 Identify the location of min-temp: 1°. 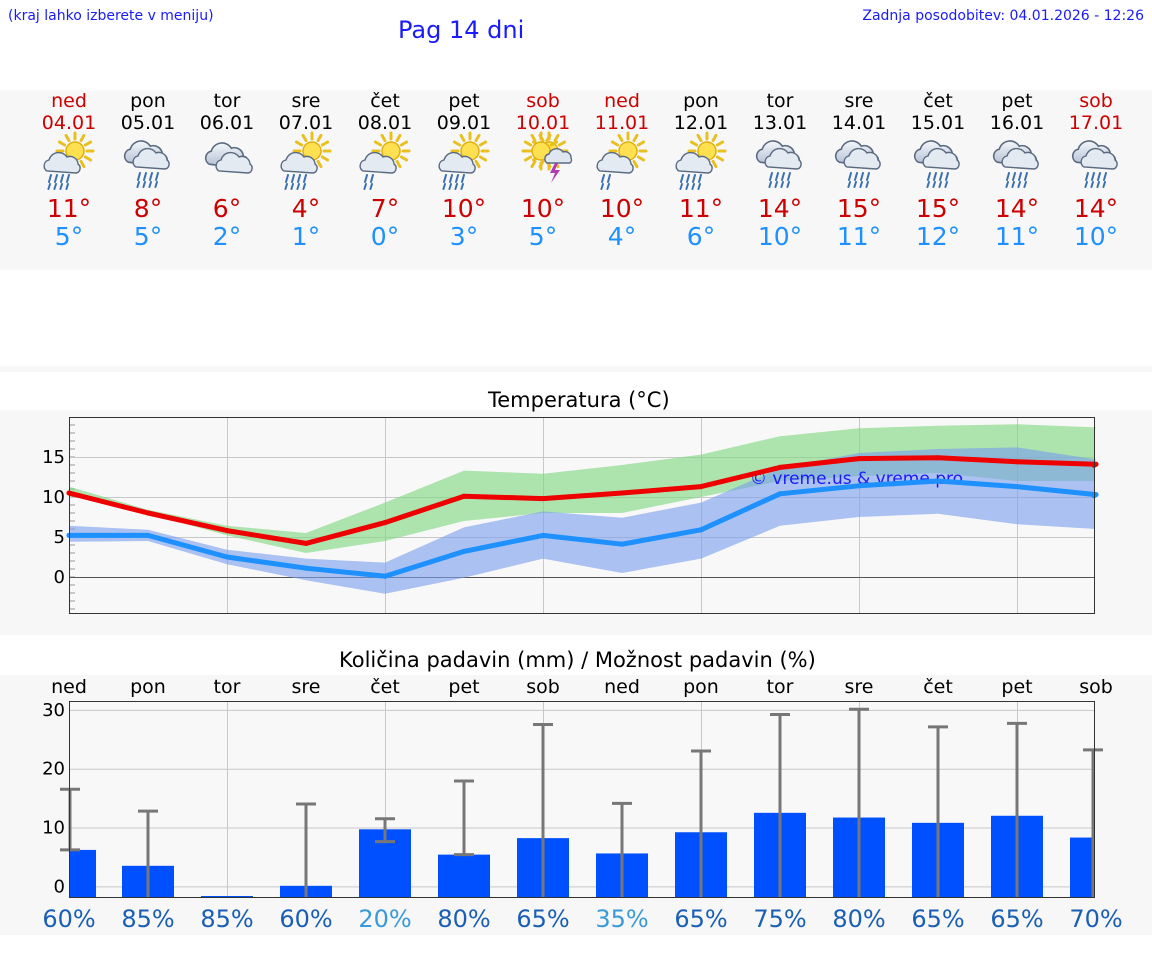
(306, 236).